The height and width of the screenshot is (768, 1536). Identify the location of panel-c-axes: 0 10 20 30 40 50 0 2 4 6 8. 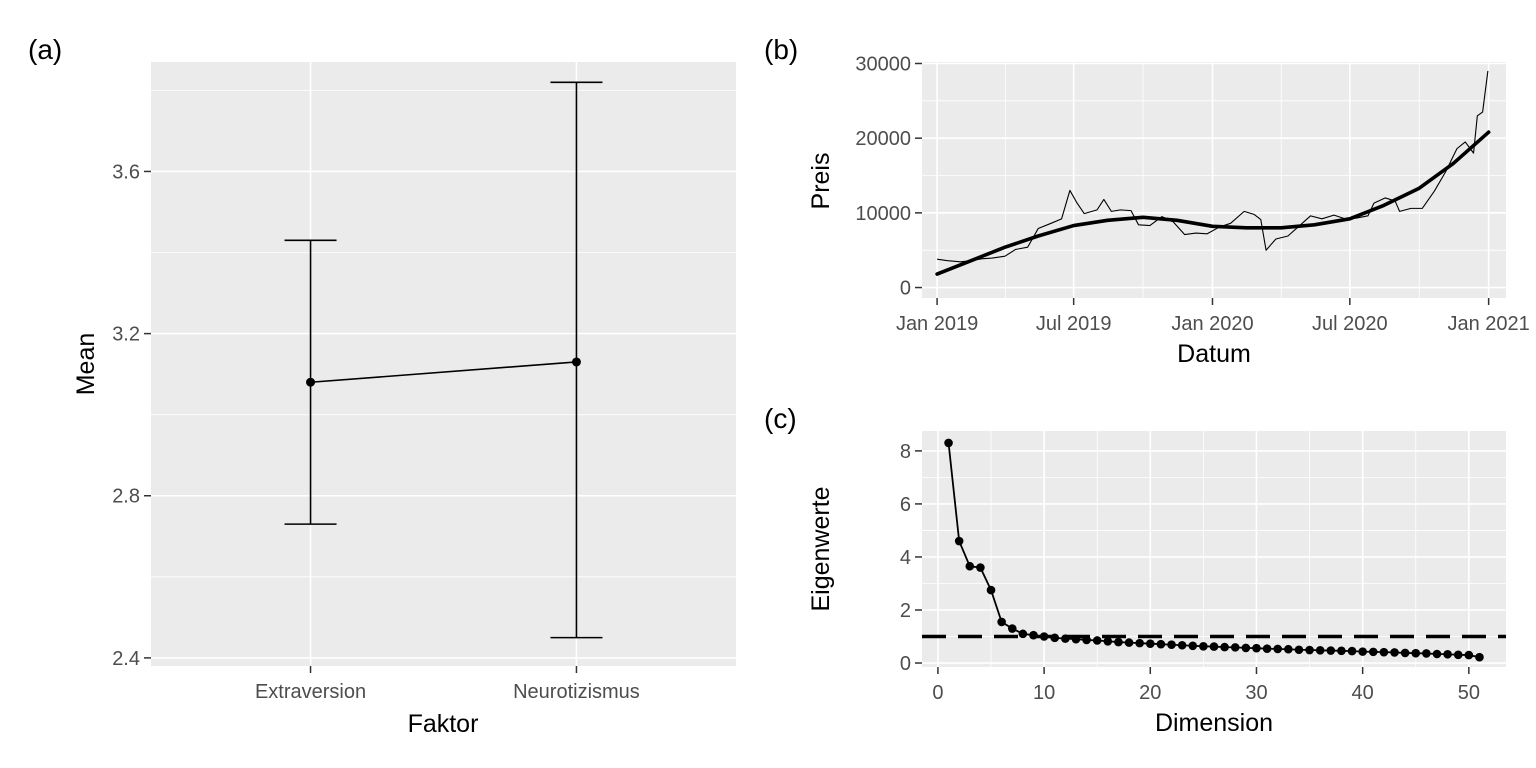
(1190, 572).